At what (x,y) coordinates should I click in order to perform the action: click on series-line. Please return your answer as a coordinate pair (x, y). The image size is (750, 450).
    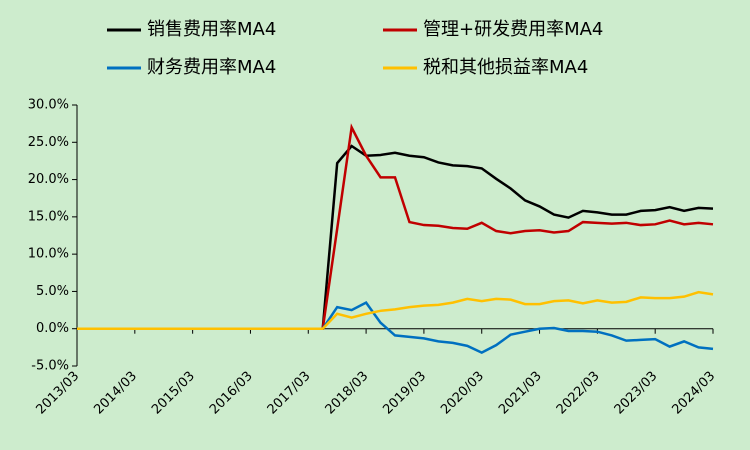
    Looking at the image, I should click on (395, 310).